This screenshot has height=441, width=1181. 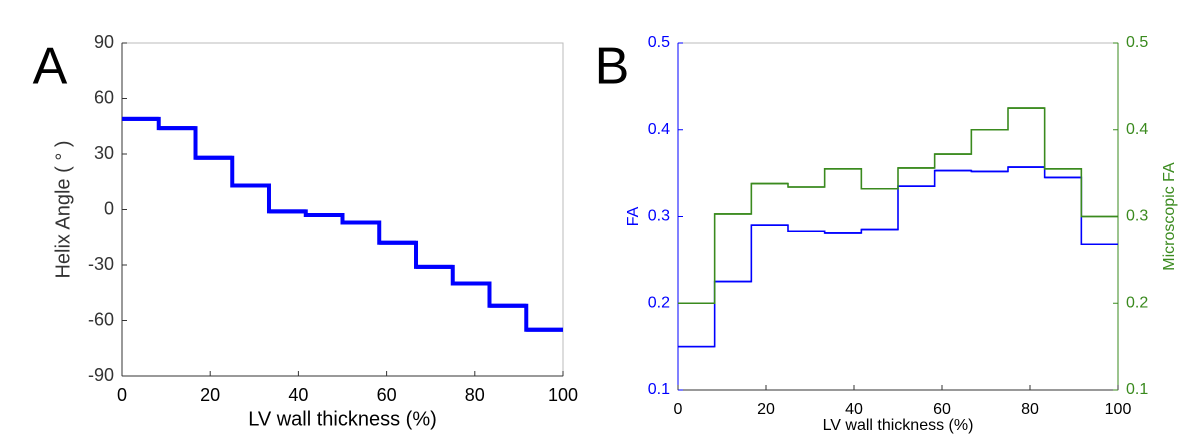 I want to click on y-tick-label: 0.1, so click(x=659, y=389).